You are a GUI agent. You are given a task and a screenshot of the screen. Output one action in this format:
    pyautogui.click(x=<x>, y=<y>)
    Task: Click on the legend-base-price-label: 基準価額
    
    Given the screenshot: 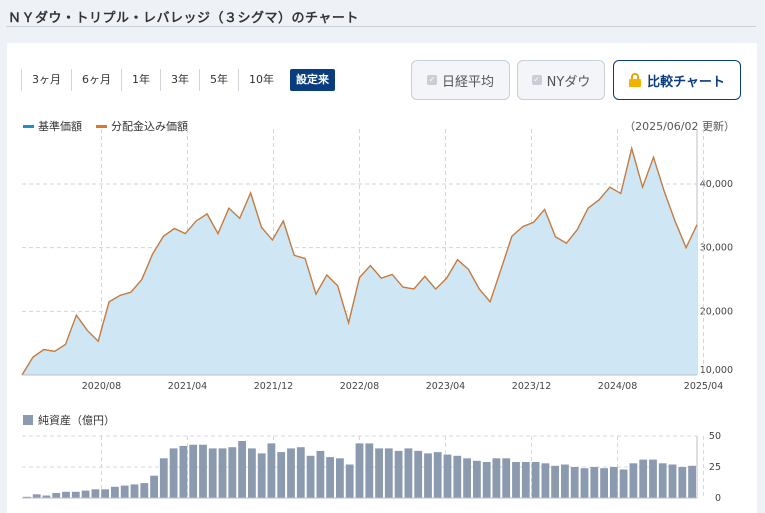 What is the action you would take?
    pyautogui.click(x=60, y=126)
    